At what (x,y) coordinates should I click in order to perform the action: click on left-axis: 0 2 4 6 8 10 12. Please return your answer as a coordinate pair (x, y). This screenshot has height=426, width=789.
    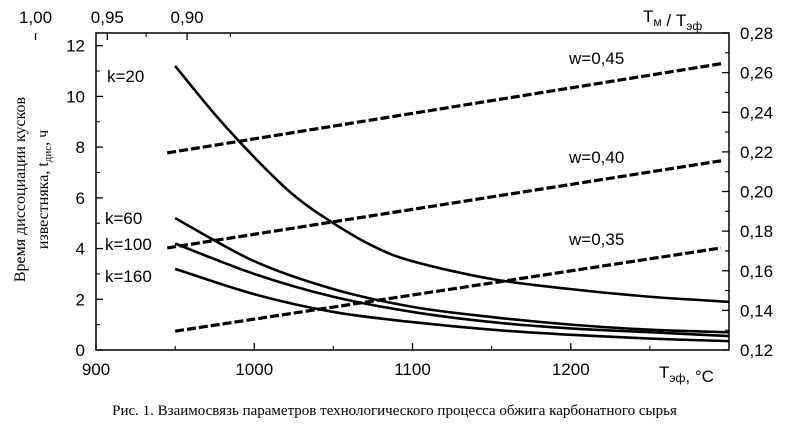
    Looking at the image, I should click on (84, 198).